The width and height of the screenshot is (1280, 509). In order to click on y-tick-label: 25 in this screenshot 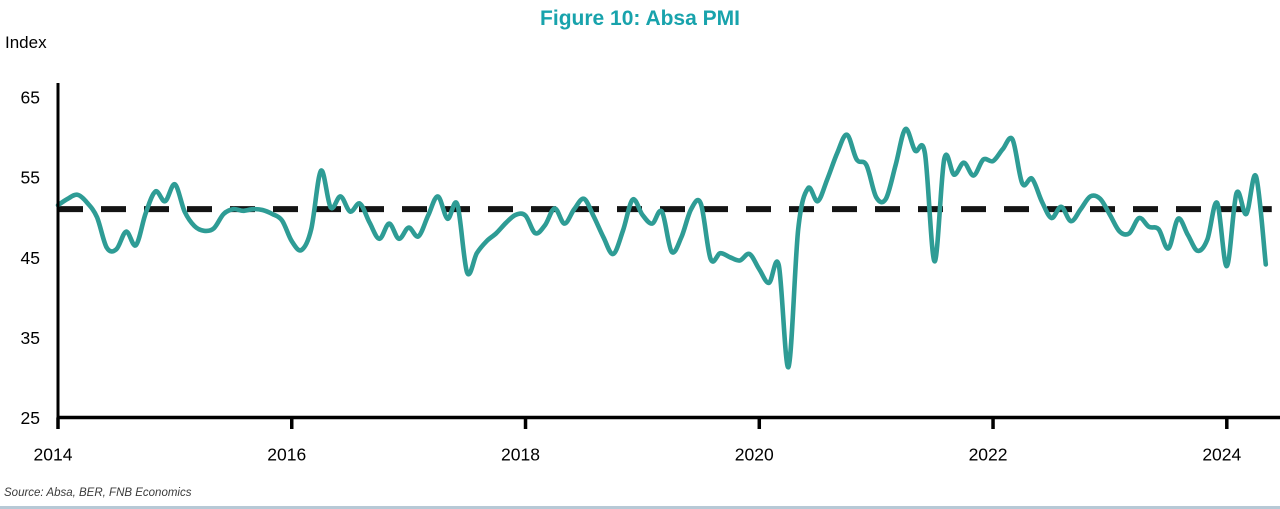, I will do `click(30, 418)`.